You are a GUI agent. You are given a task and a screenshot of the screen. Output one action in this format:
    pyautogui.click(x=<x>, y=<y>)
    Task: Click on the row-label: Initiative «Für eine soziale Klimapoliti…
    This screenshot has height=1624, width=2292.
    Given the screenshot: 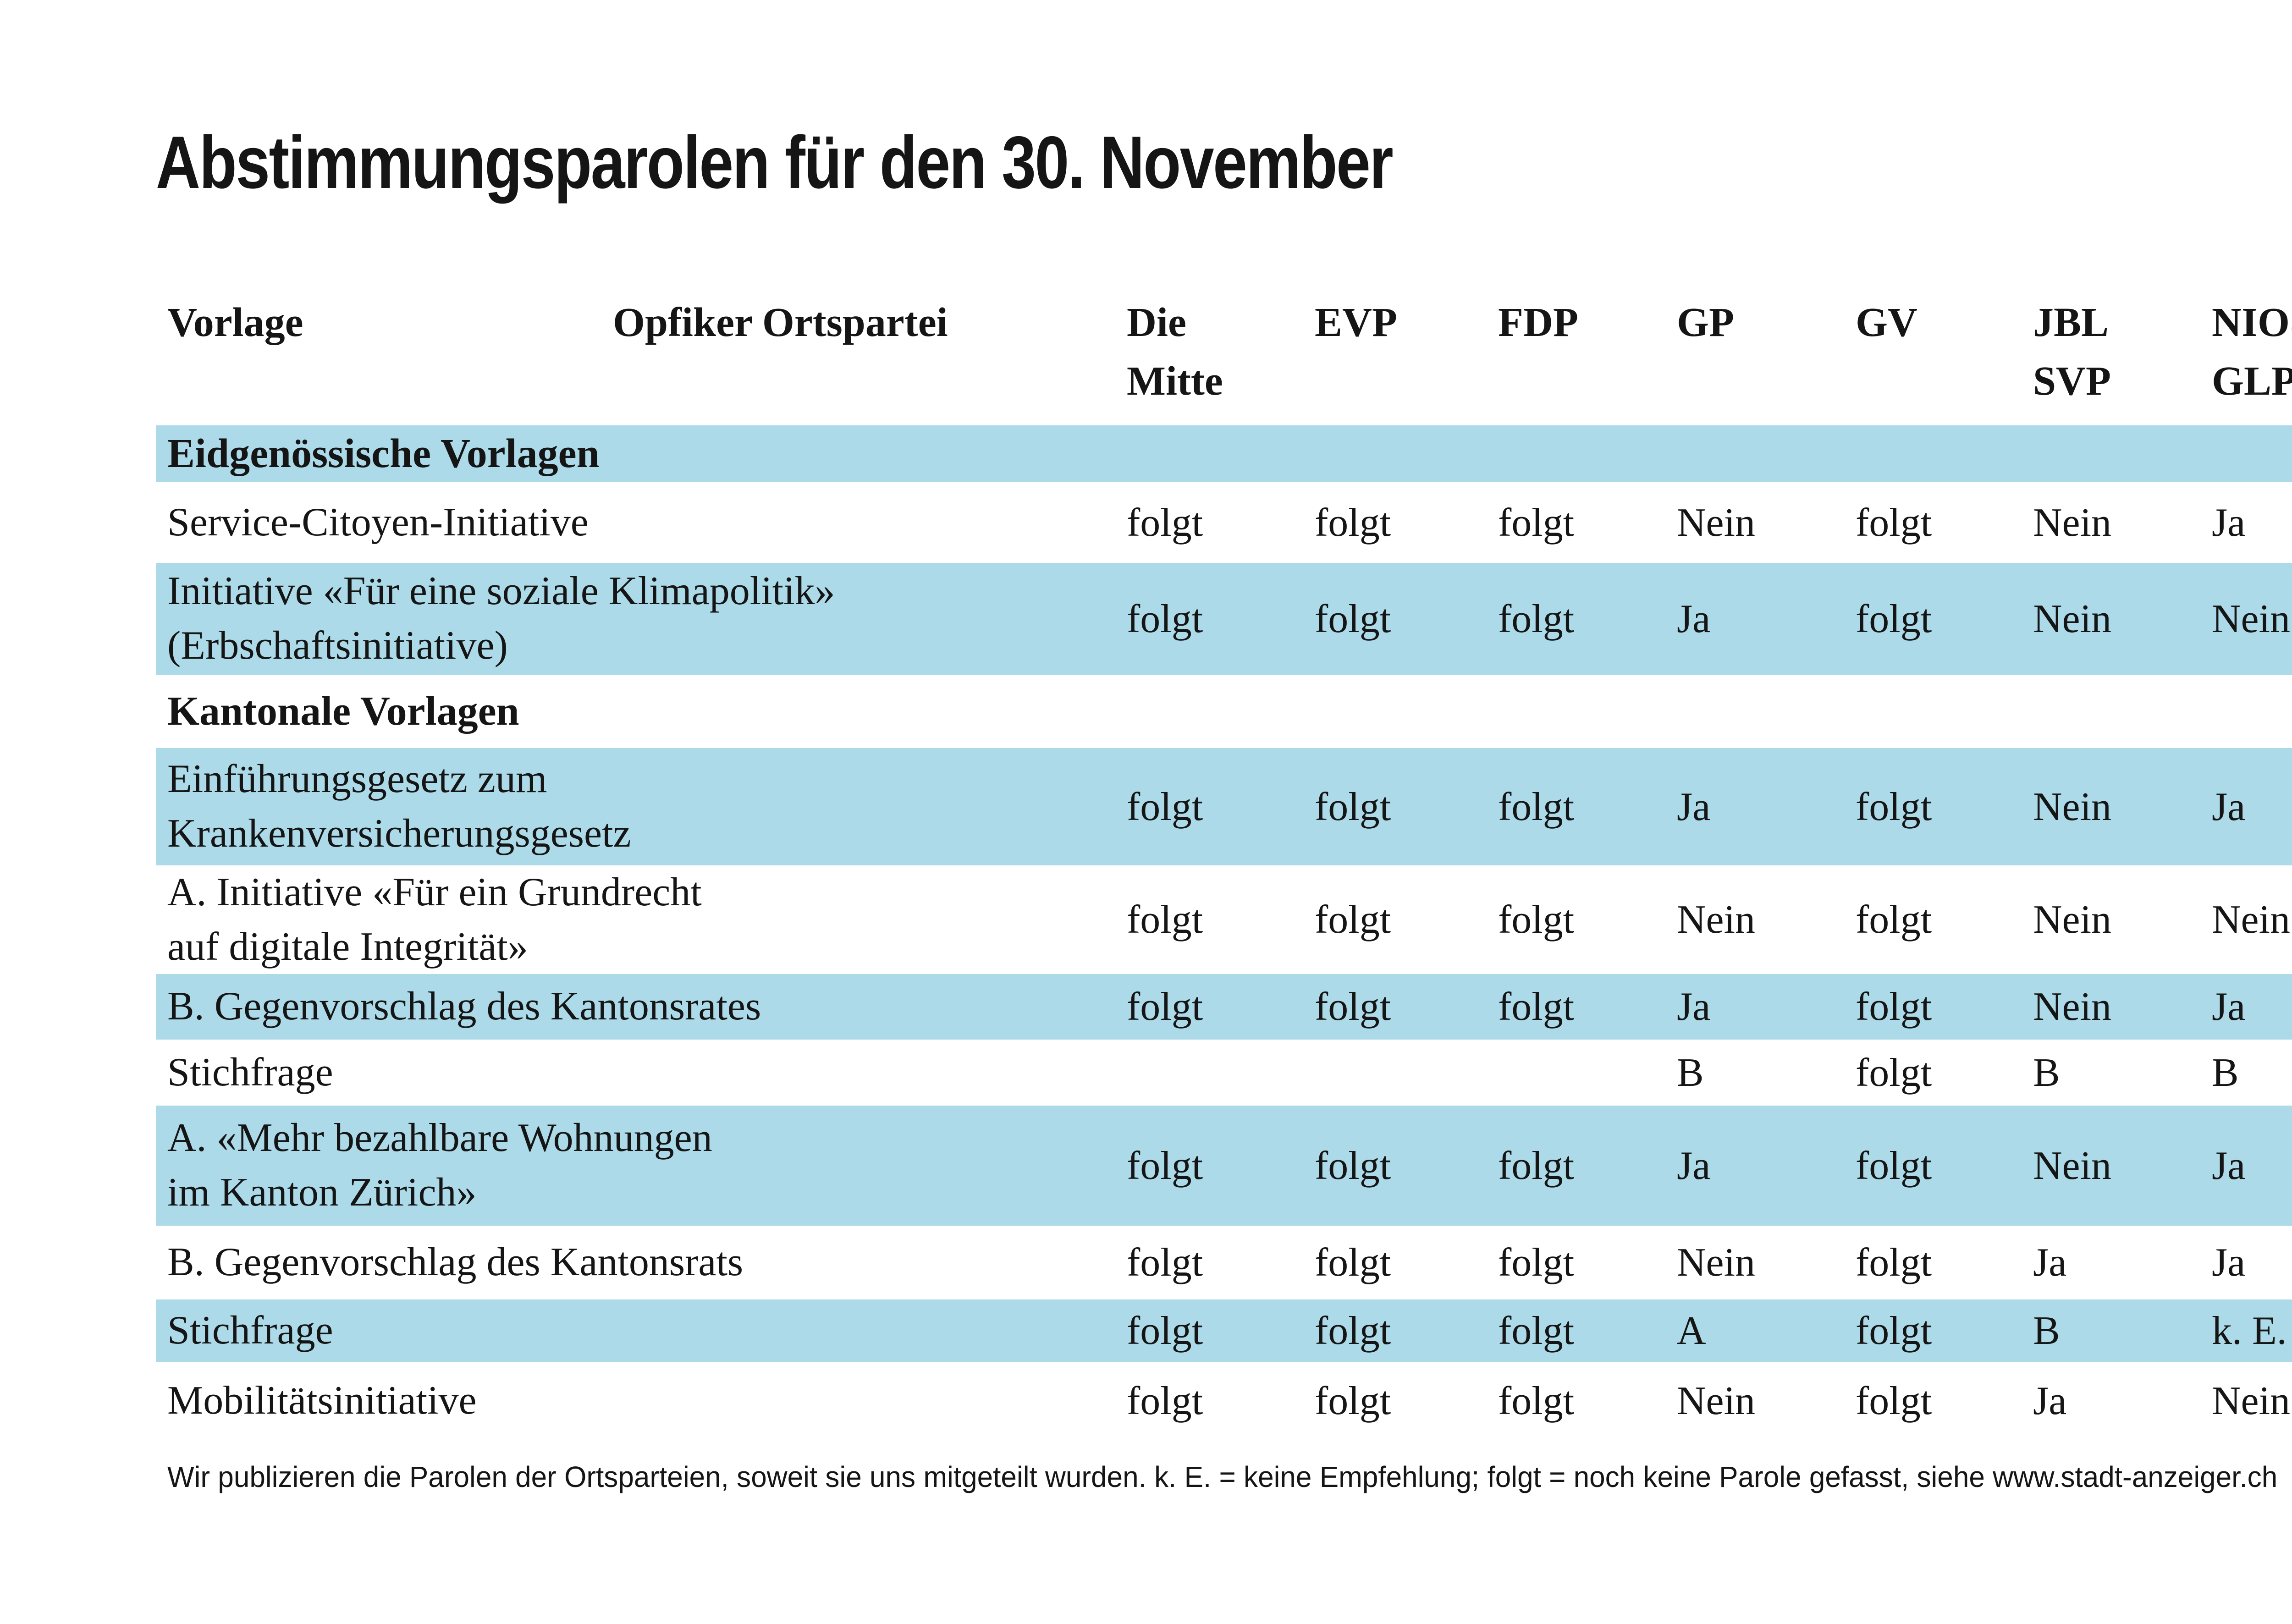 What is the action you would take?
    pyautogui.click(x=501, y=618)
    